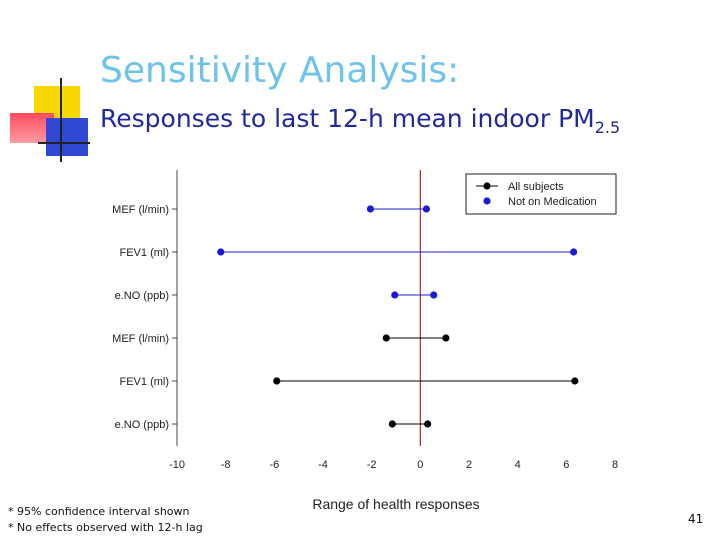 The width and height of the screenshot is (720, 540). What do you see at coordinates (347, 118) in the screenshot?
I see `subtitle-text: Responses to last 12-h mean indoor PM` at bounding box center [347, 118].